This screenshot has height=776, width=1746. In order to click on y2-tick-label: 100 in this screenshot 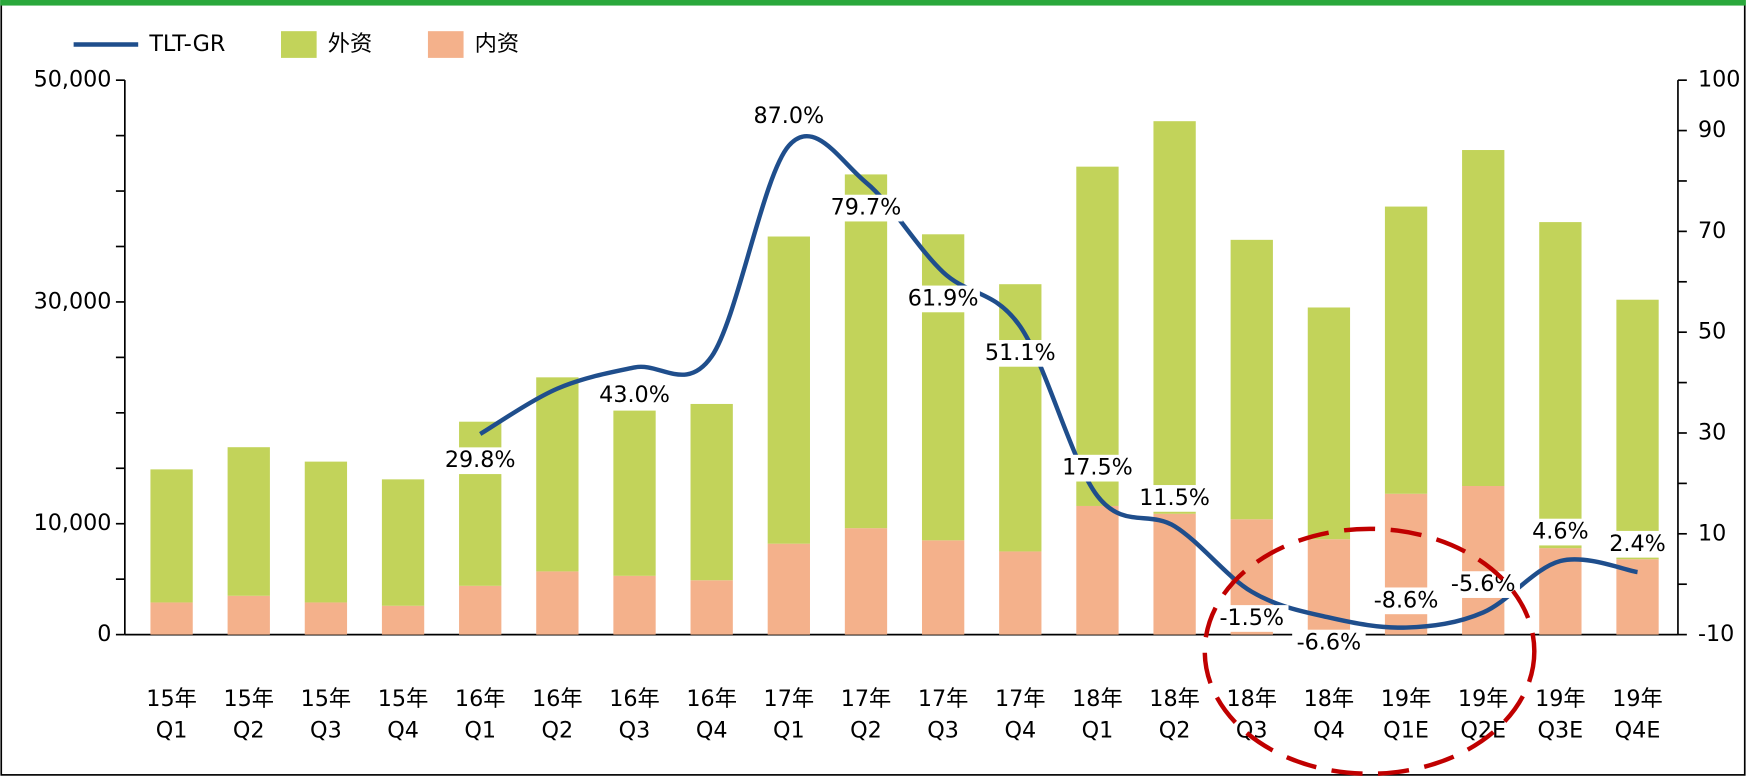, I will do `click(1719, 80)`.